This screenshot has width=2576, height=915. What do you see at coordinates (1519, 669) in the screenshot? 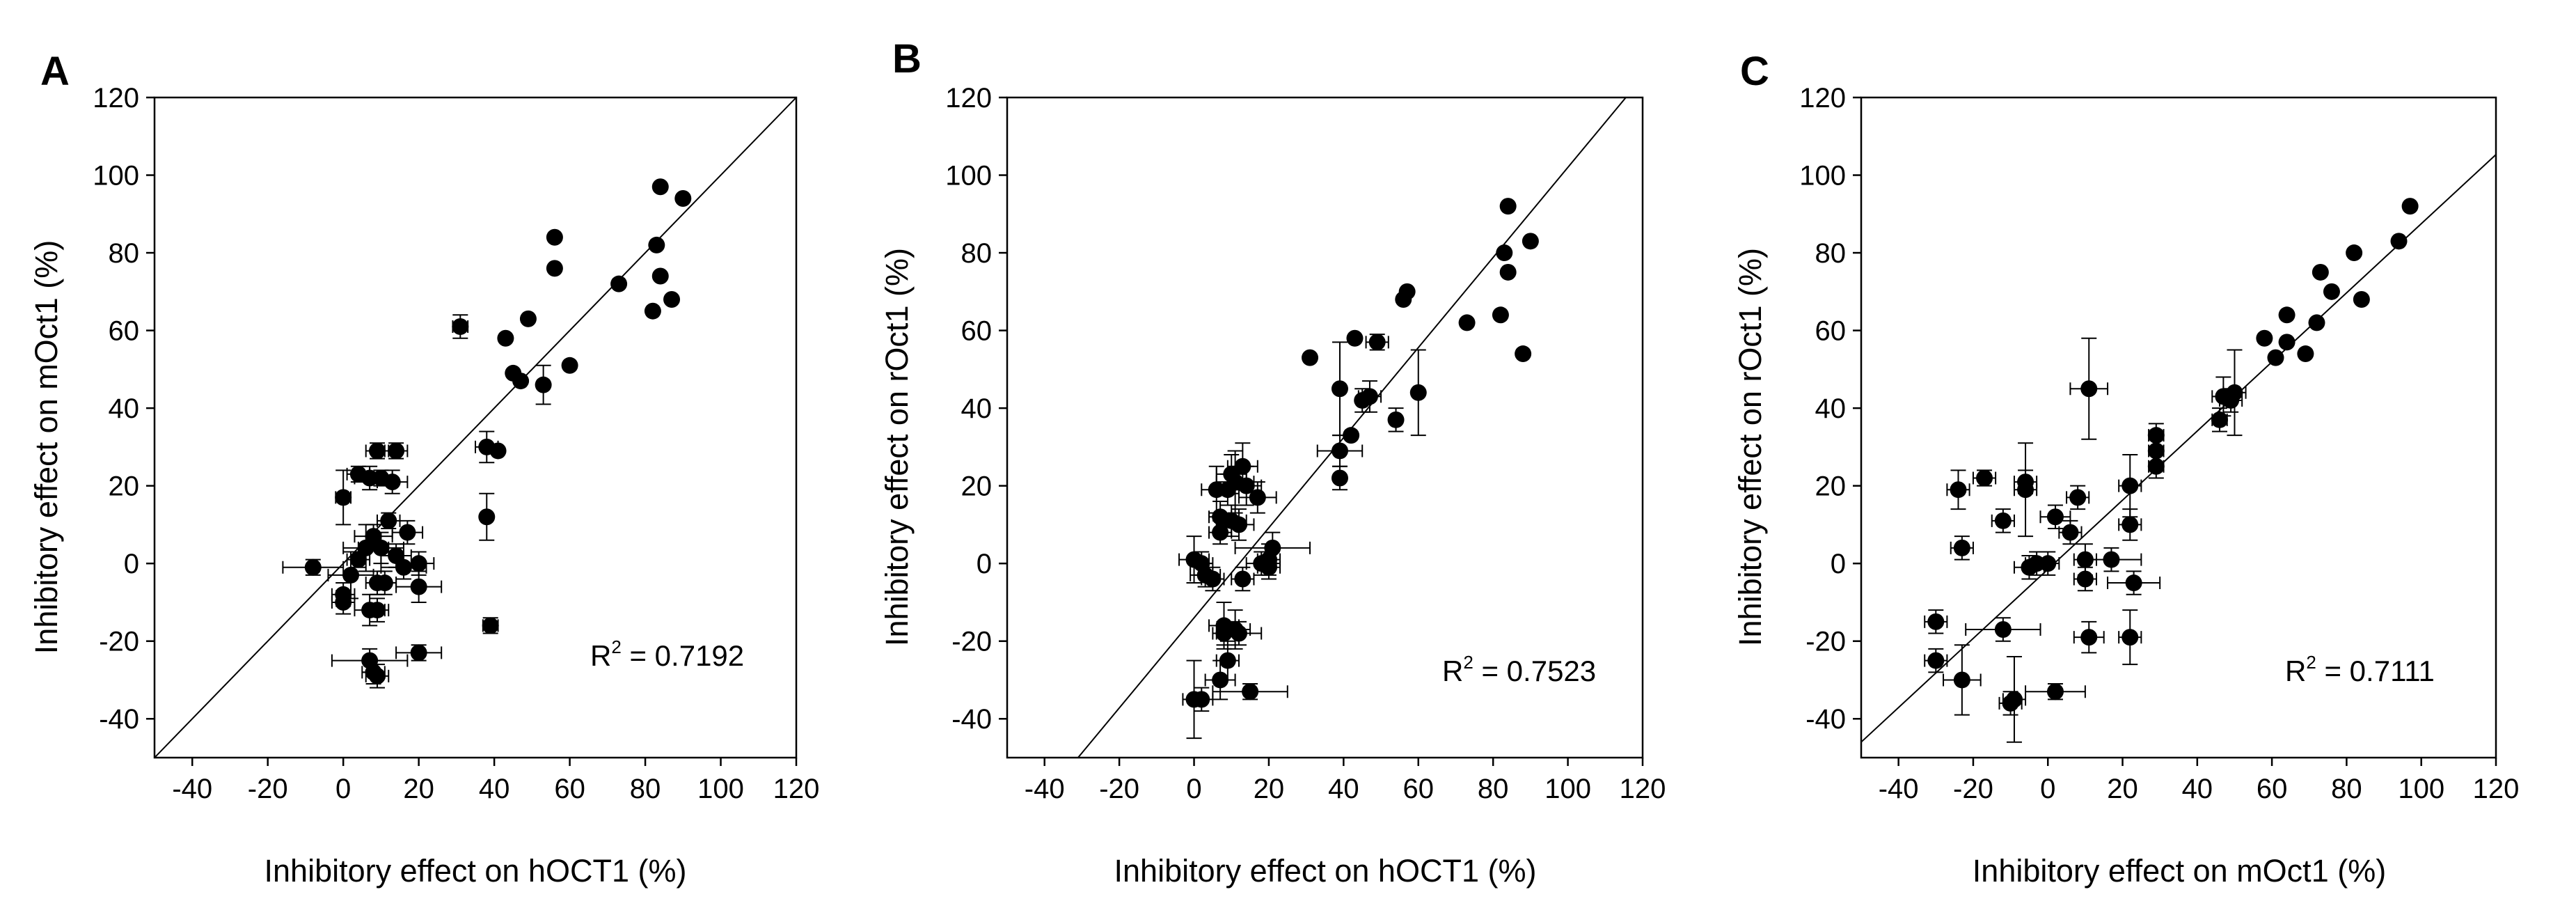
I see `r-squared-label: R2 = 0.7523` at bounding box center [1519, 669].